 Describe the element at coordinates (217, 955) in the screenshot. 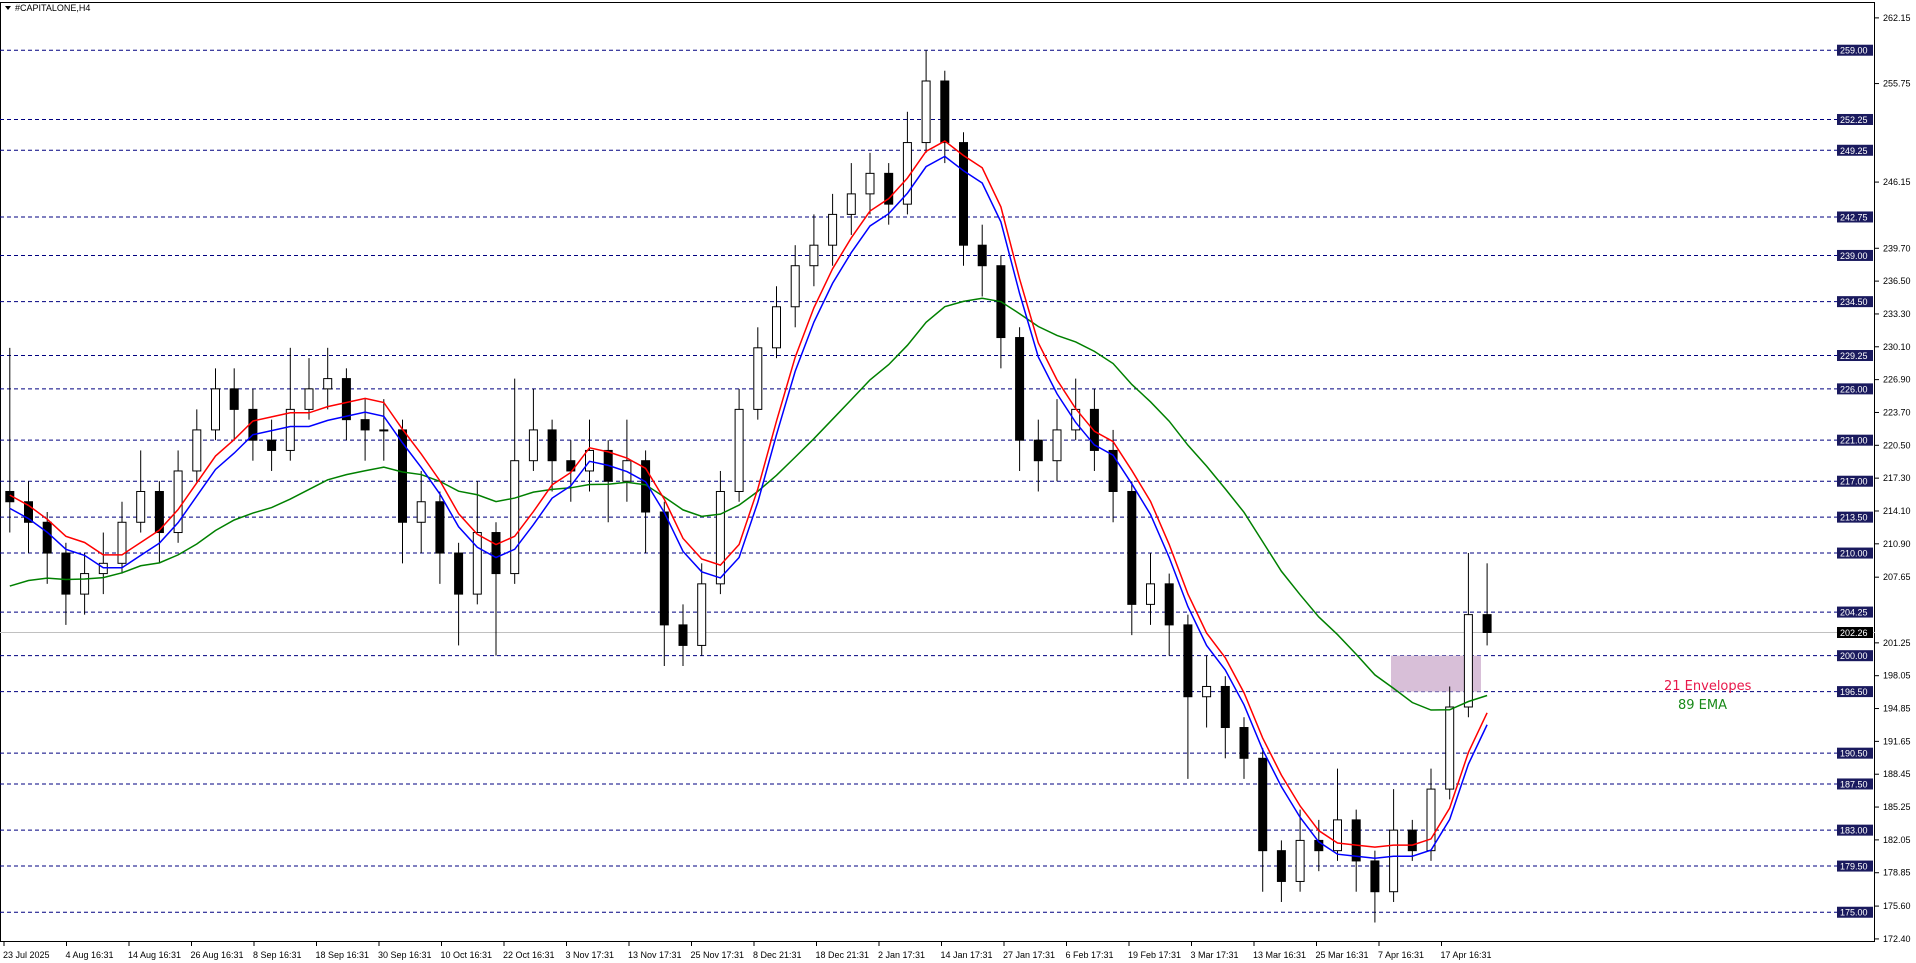

I see `x-tick-label: 26 Aug 16:31` at that location.